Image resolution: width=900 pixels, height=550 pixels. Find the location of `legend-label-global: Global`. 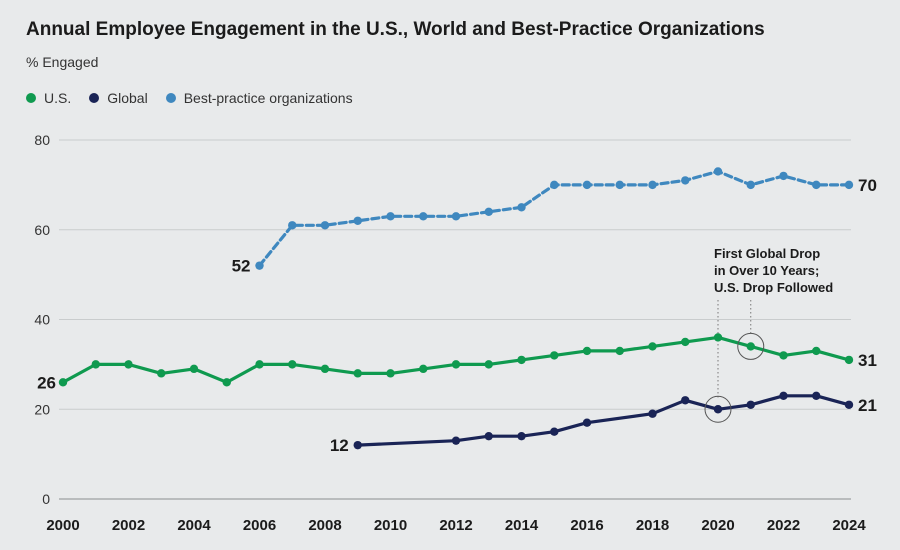

legend-label-global: Global is located at coordinates (127, 98).